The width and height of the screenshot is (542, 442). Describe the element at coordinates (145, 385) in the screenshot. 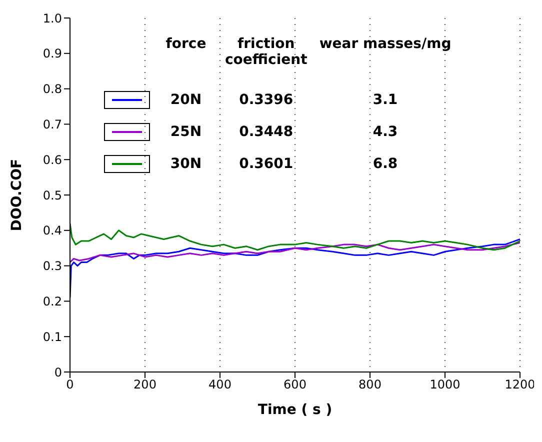

I see `x-tick-label: 200` at that location.